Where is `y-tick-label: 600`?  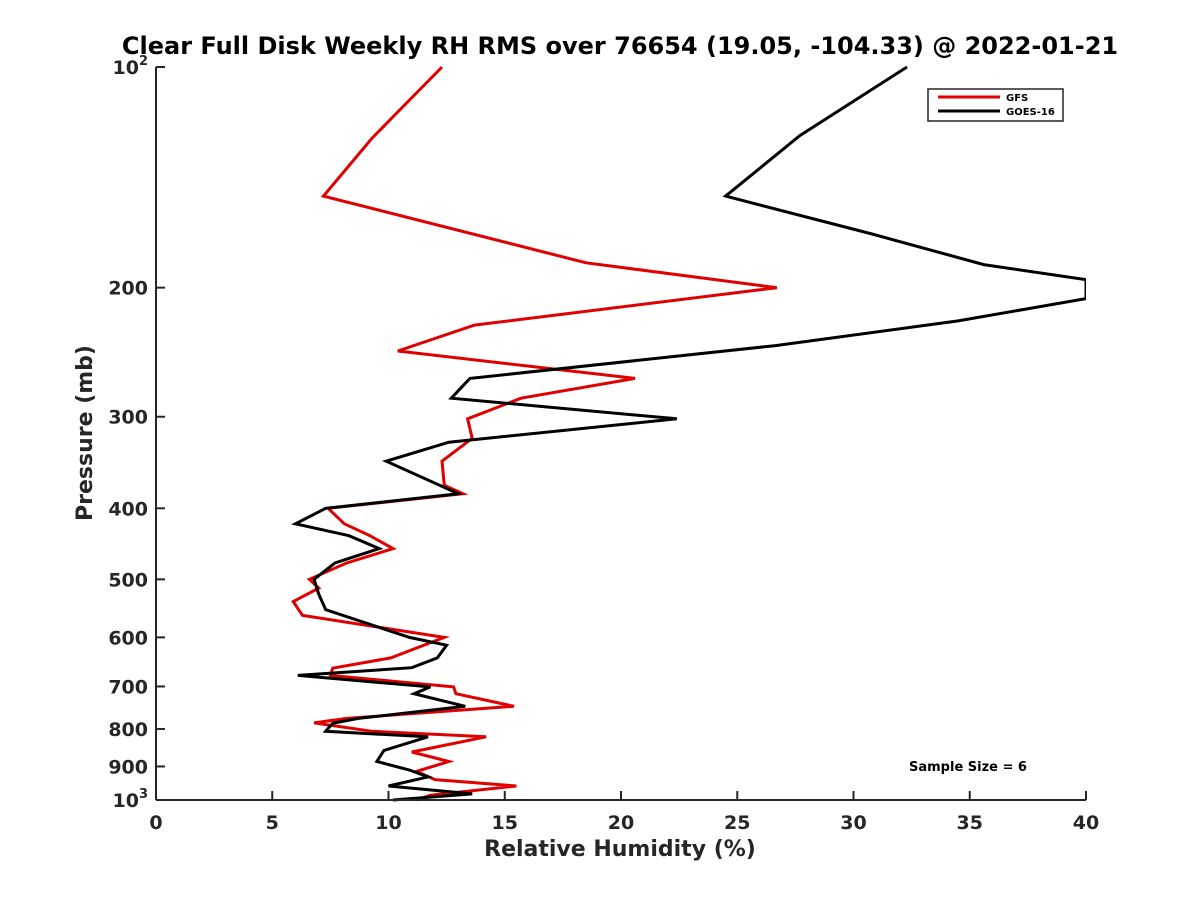
y-tick-label: 600 is located at coordinates (128, 638).